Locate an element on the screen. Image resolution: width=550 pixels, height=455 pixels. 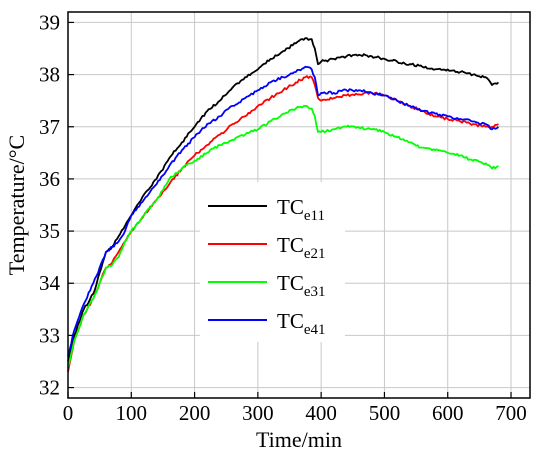
x-tick-label: 200 is located at coordinates (195, 413).